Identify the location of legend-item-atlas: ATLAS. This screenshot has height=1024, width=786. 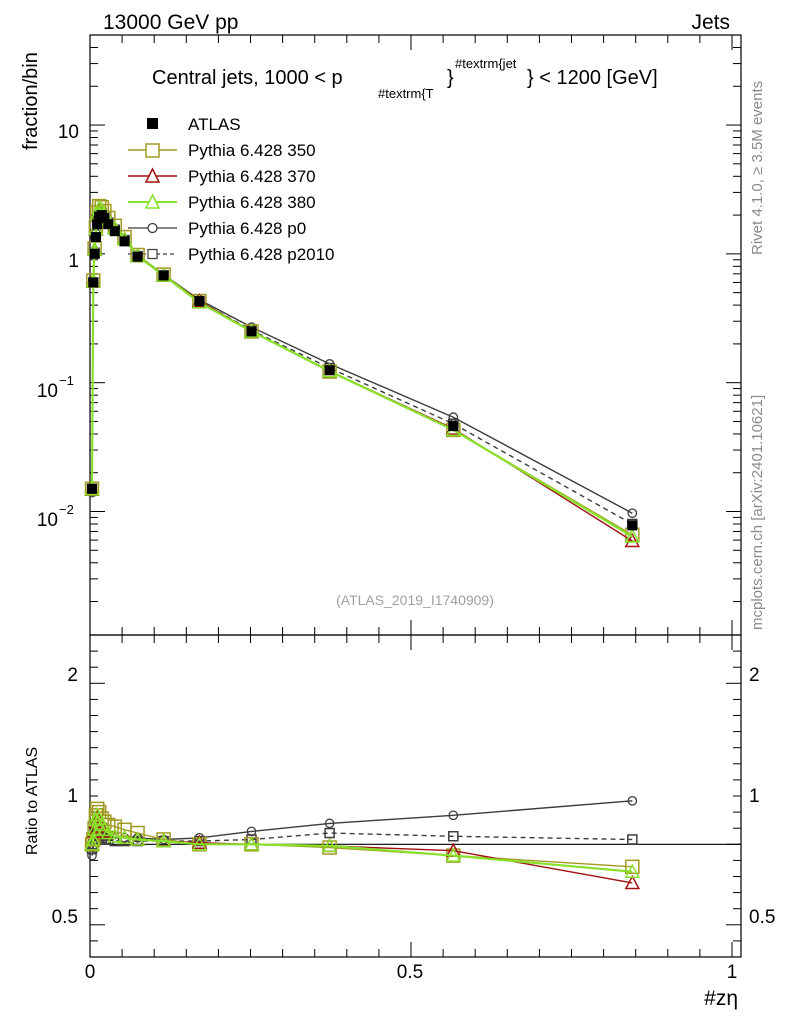
(194, 124).